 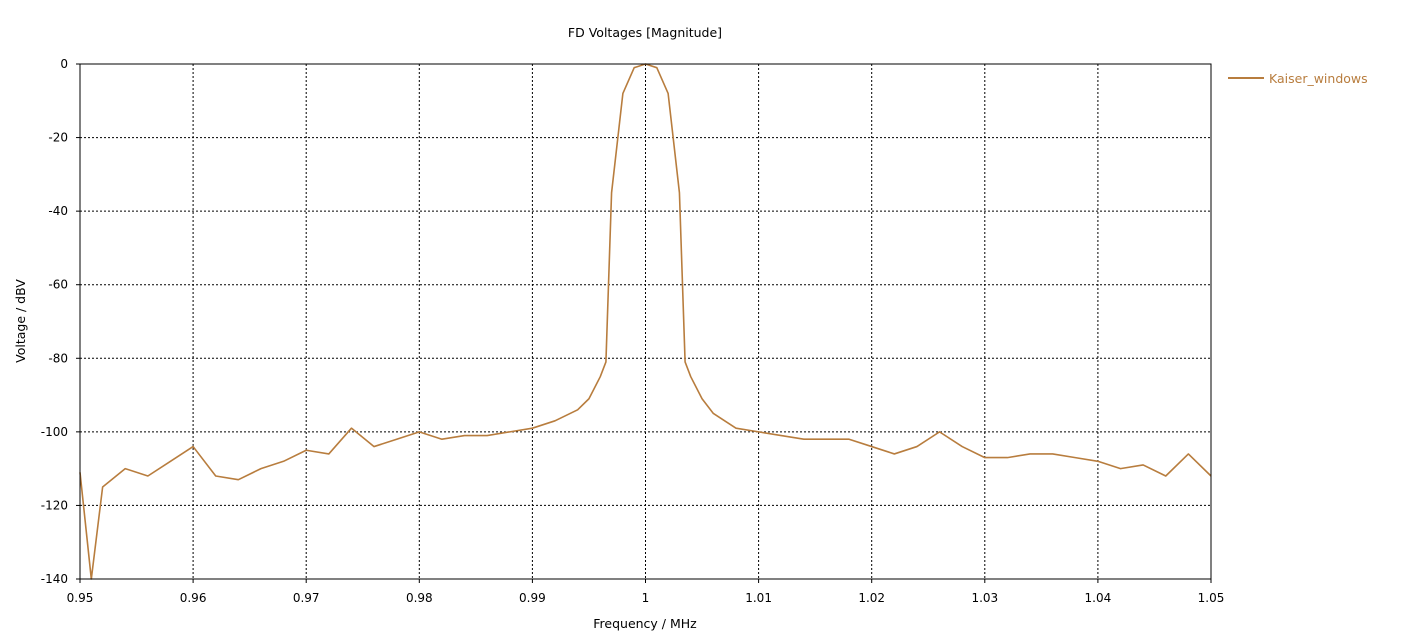 I want to click on legend: Kaiser_windows, so click(x=1298, y=78).